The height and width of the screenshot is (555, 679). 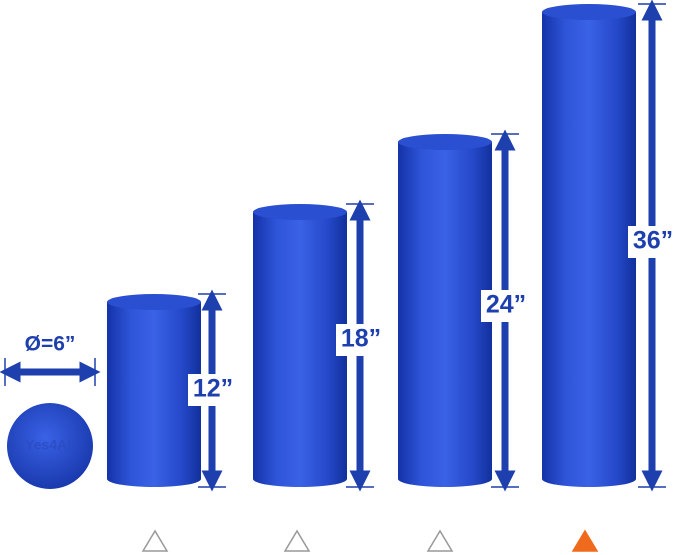 I want to click on length-label: 36”, so click(x=653, y=241).